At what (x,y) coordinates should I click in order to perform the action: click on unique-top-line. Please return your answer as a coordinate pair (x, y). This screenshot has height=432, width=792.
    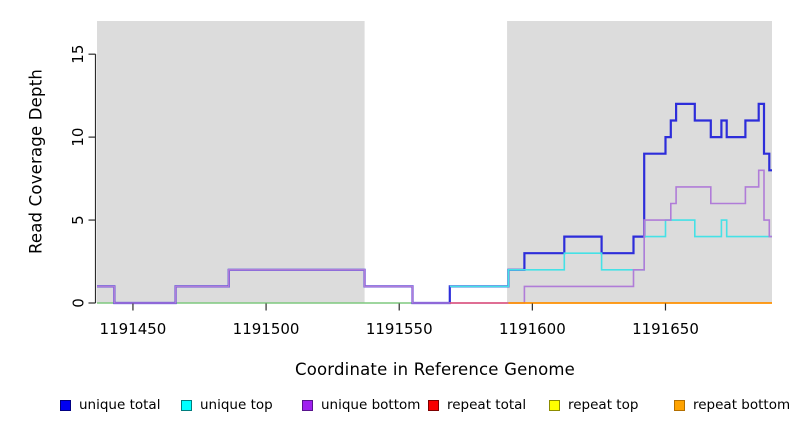
    Looking at the image, I should click on (610, 253).